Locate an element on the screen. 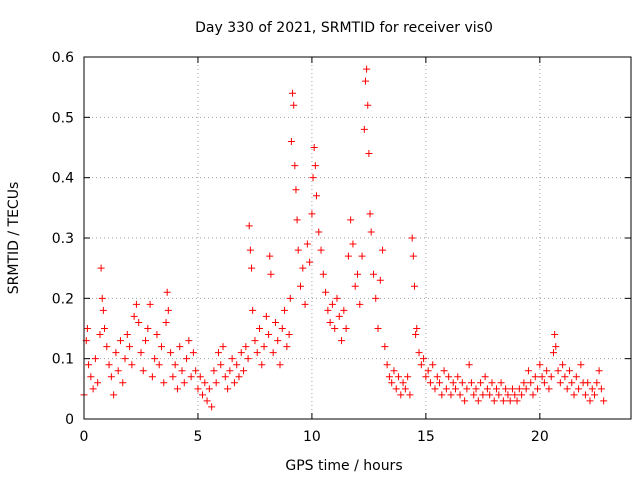 The height and width of the screenshot is (480, 640). y-tick-label: 0.2 is located at coordinates (63, 299).